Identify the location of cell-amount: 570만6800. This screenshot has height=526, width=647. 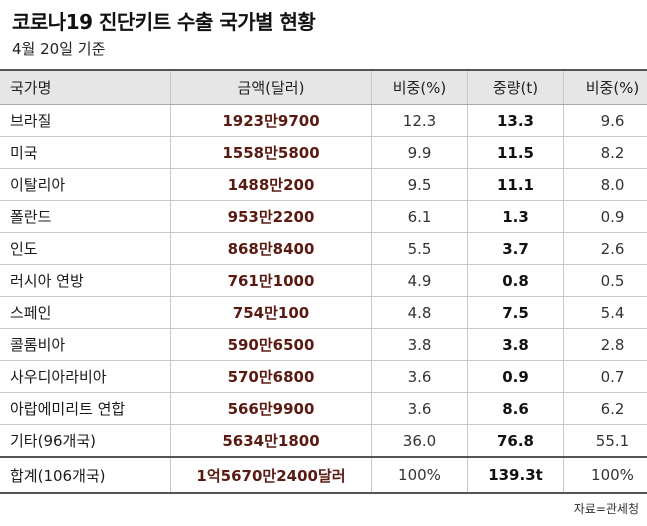
(271, 376).